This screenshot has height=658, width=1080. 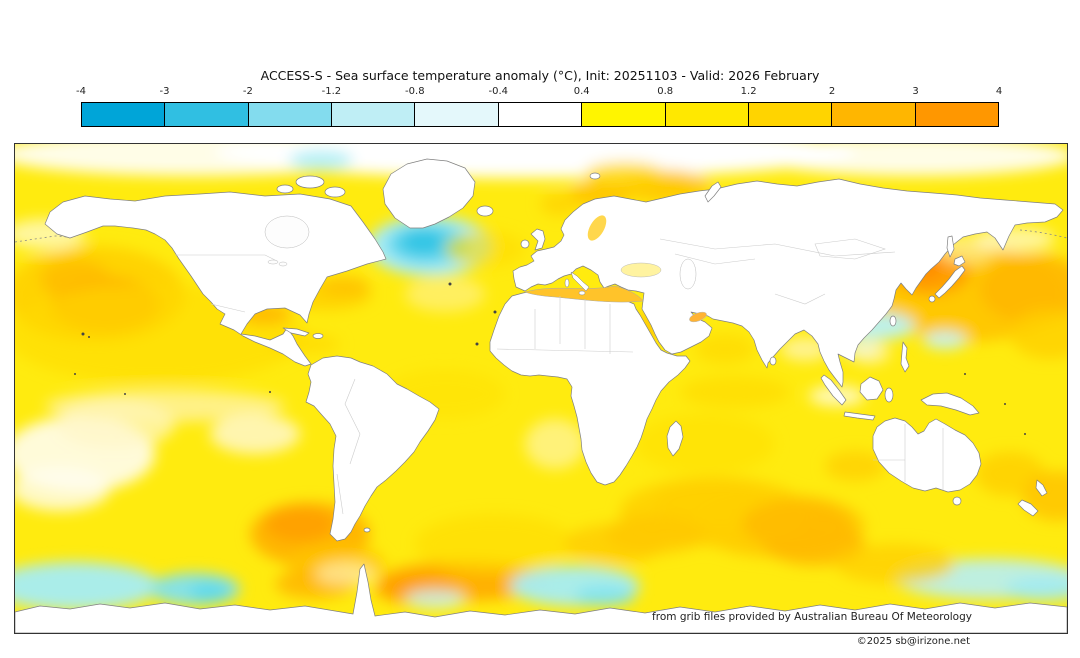 I want to click on java, so click(x=859, y=416).